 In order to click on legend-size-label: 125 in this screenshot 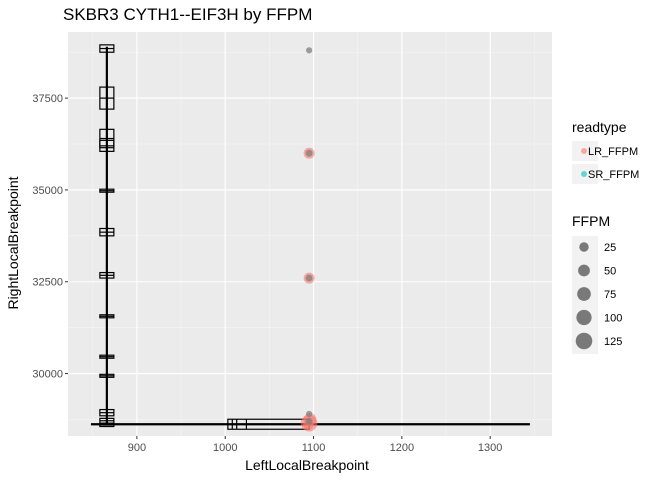, I will do `click(613, 342)`.